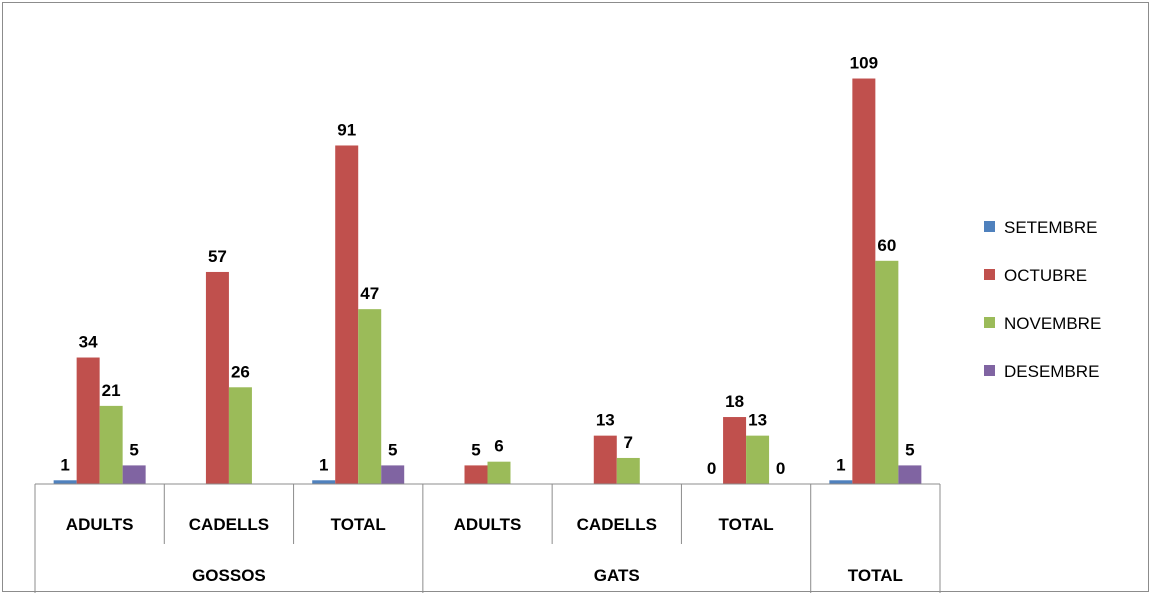 The width and height of the screenshot is (1153, 596). Describe the element at coordinates (1051, 371) in the screenshot. I see `legend-label: DESEMBRE` at that location.